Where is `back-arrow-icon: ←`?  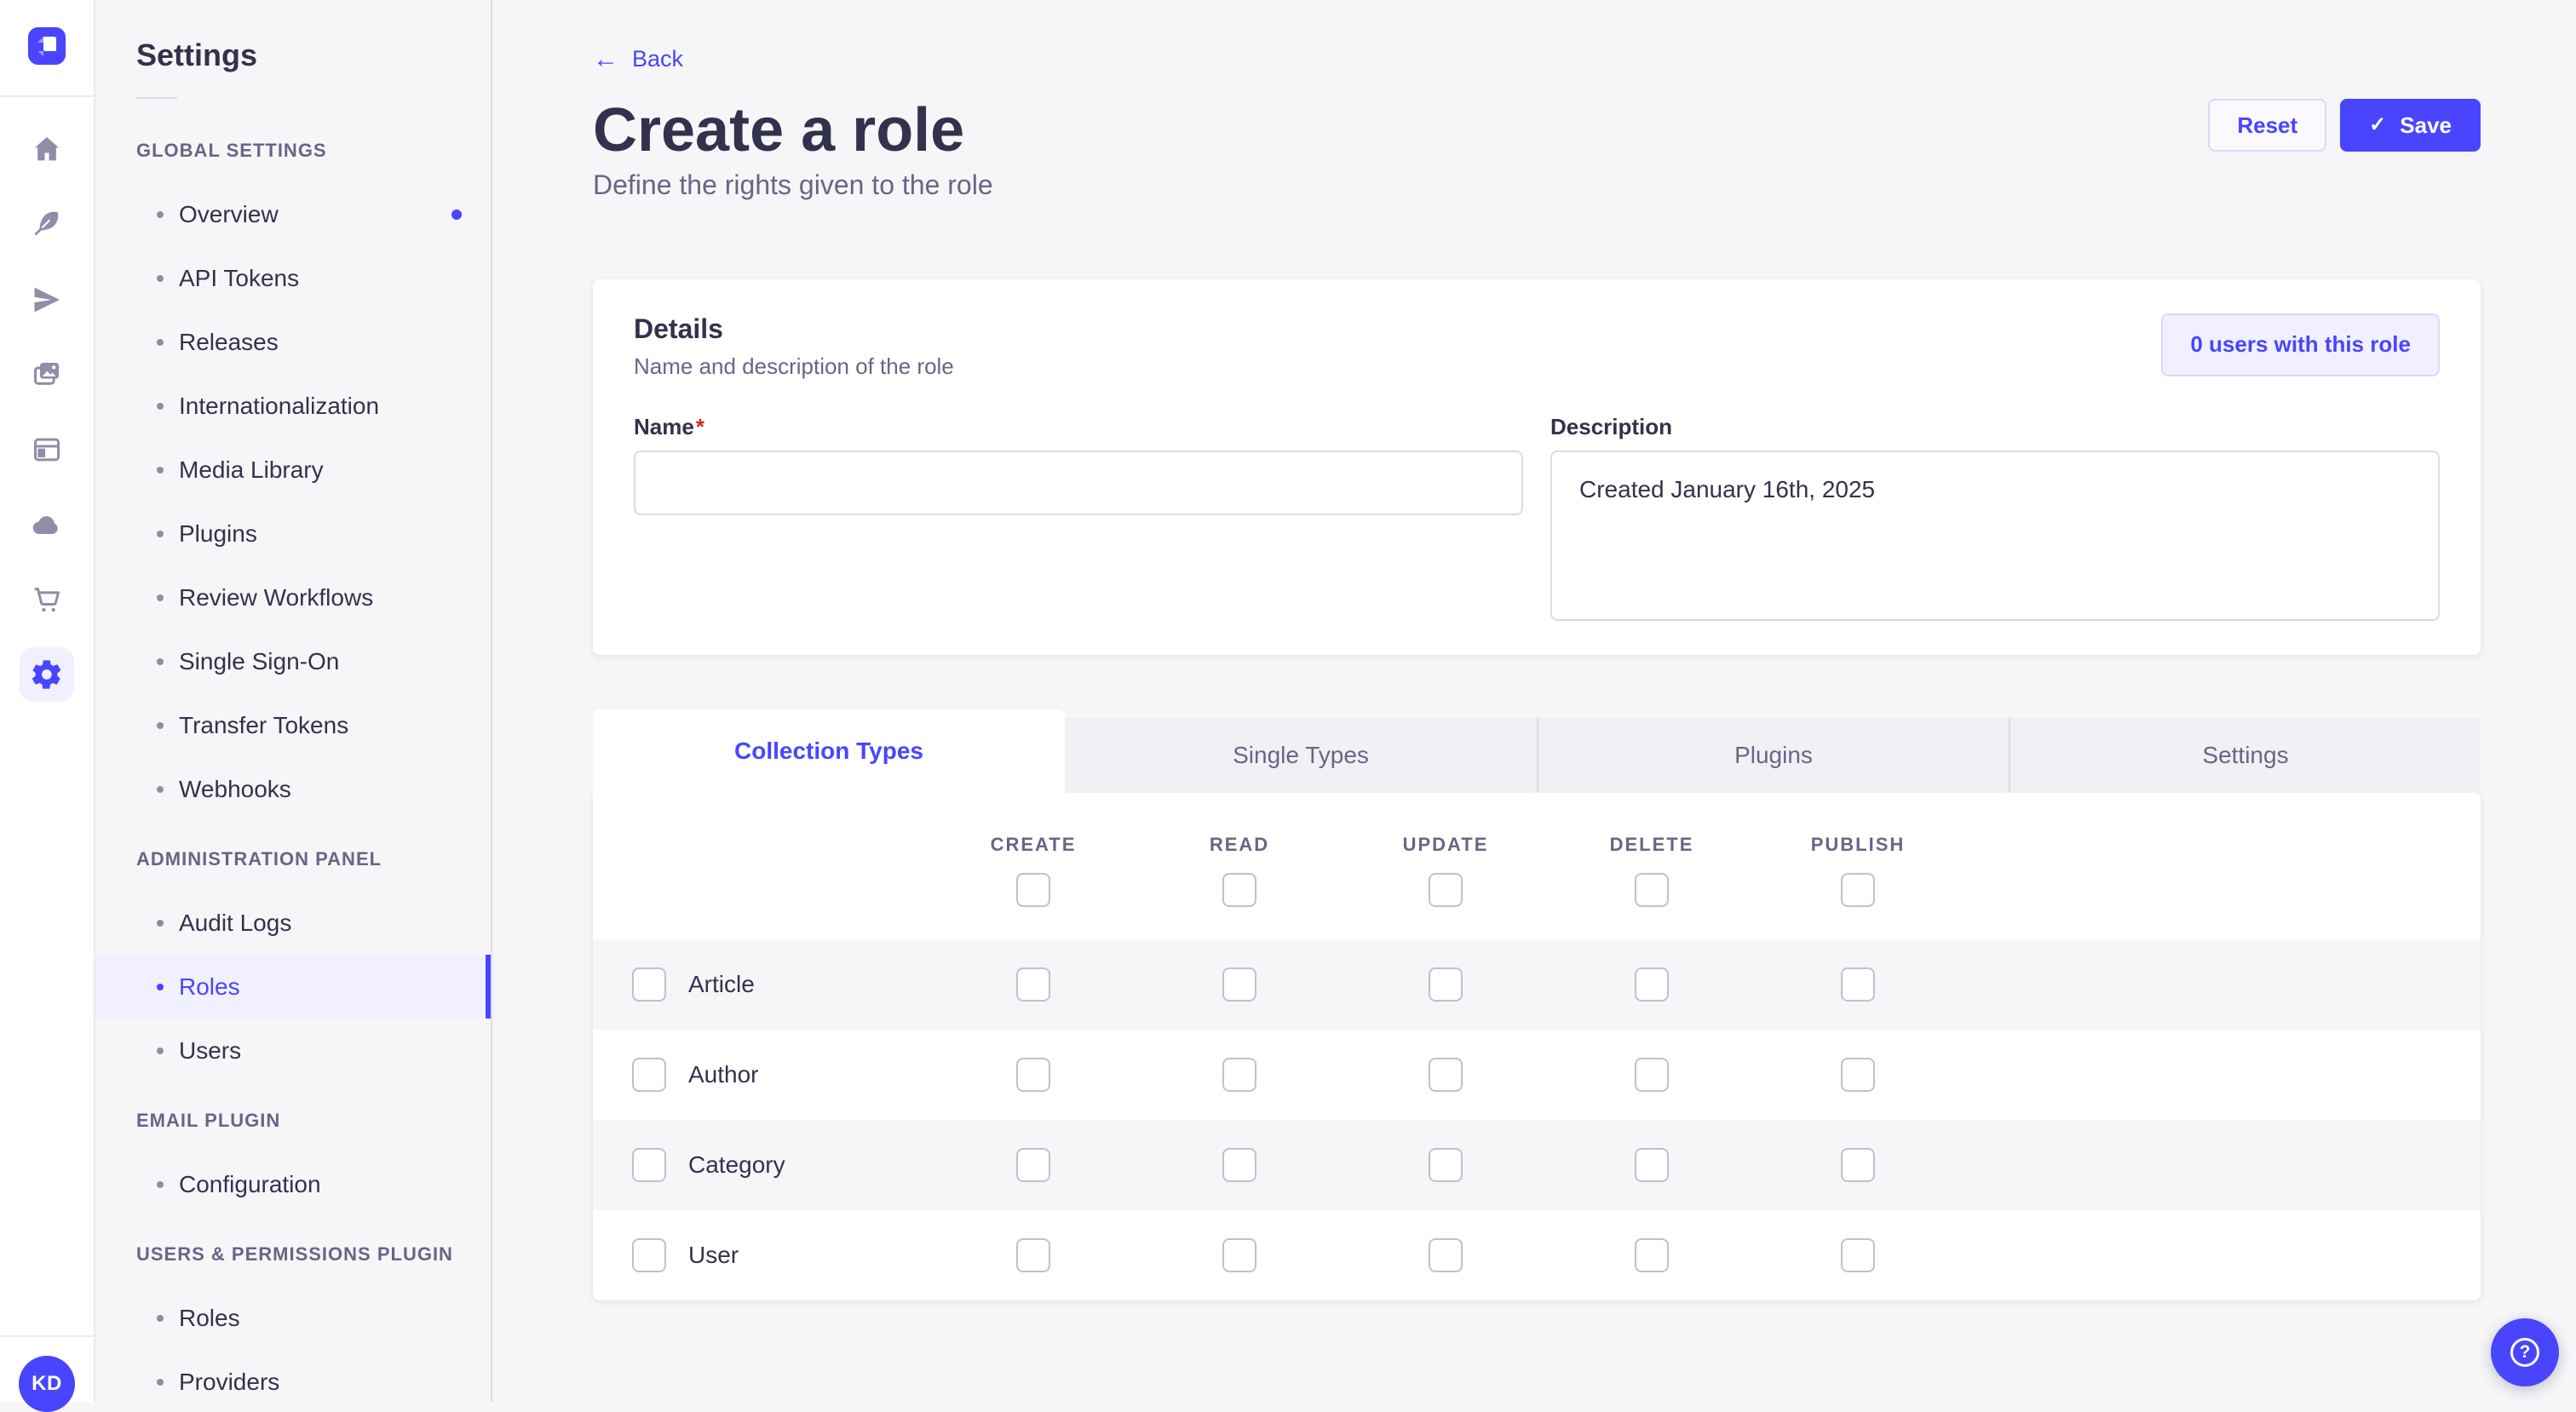
back-arrow-icon: ← is located at coordinates (605, 58).